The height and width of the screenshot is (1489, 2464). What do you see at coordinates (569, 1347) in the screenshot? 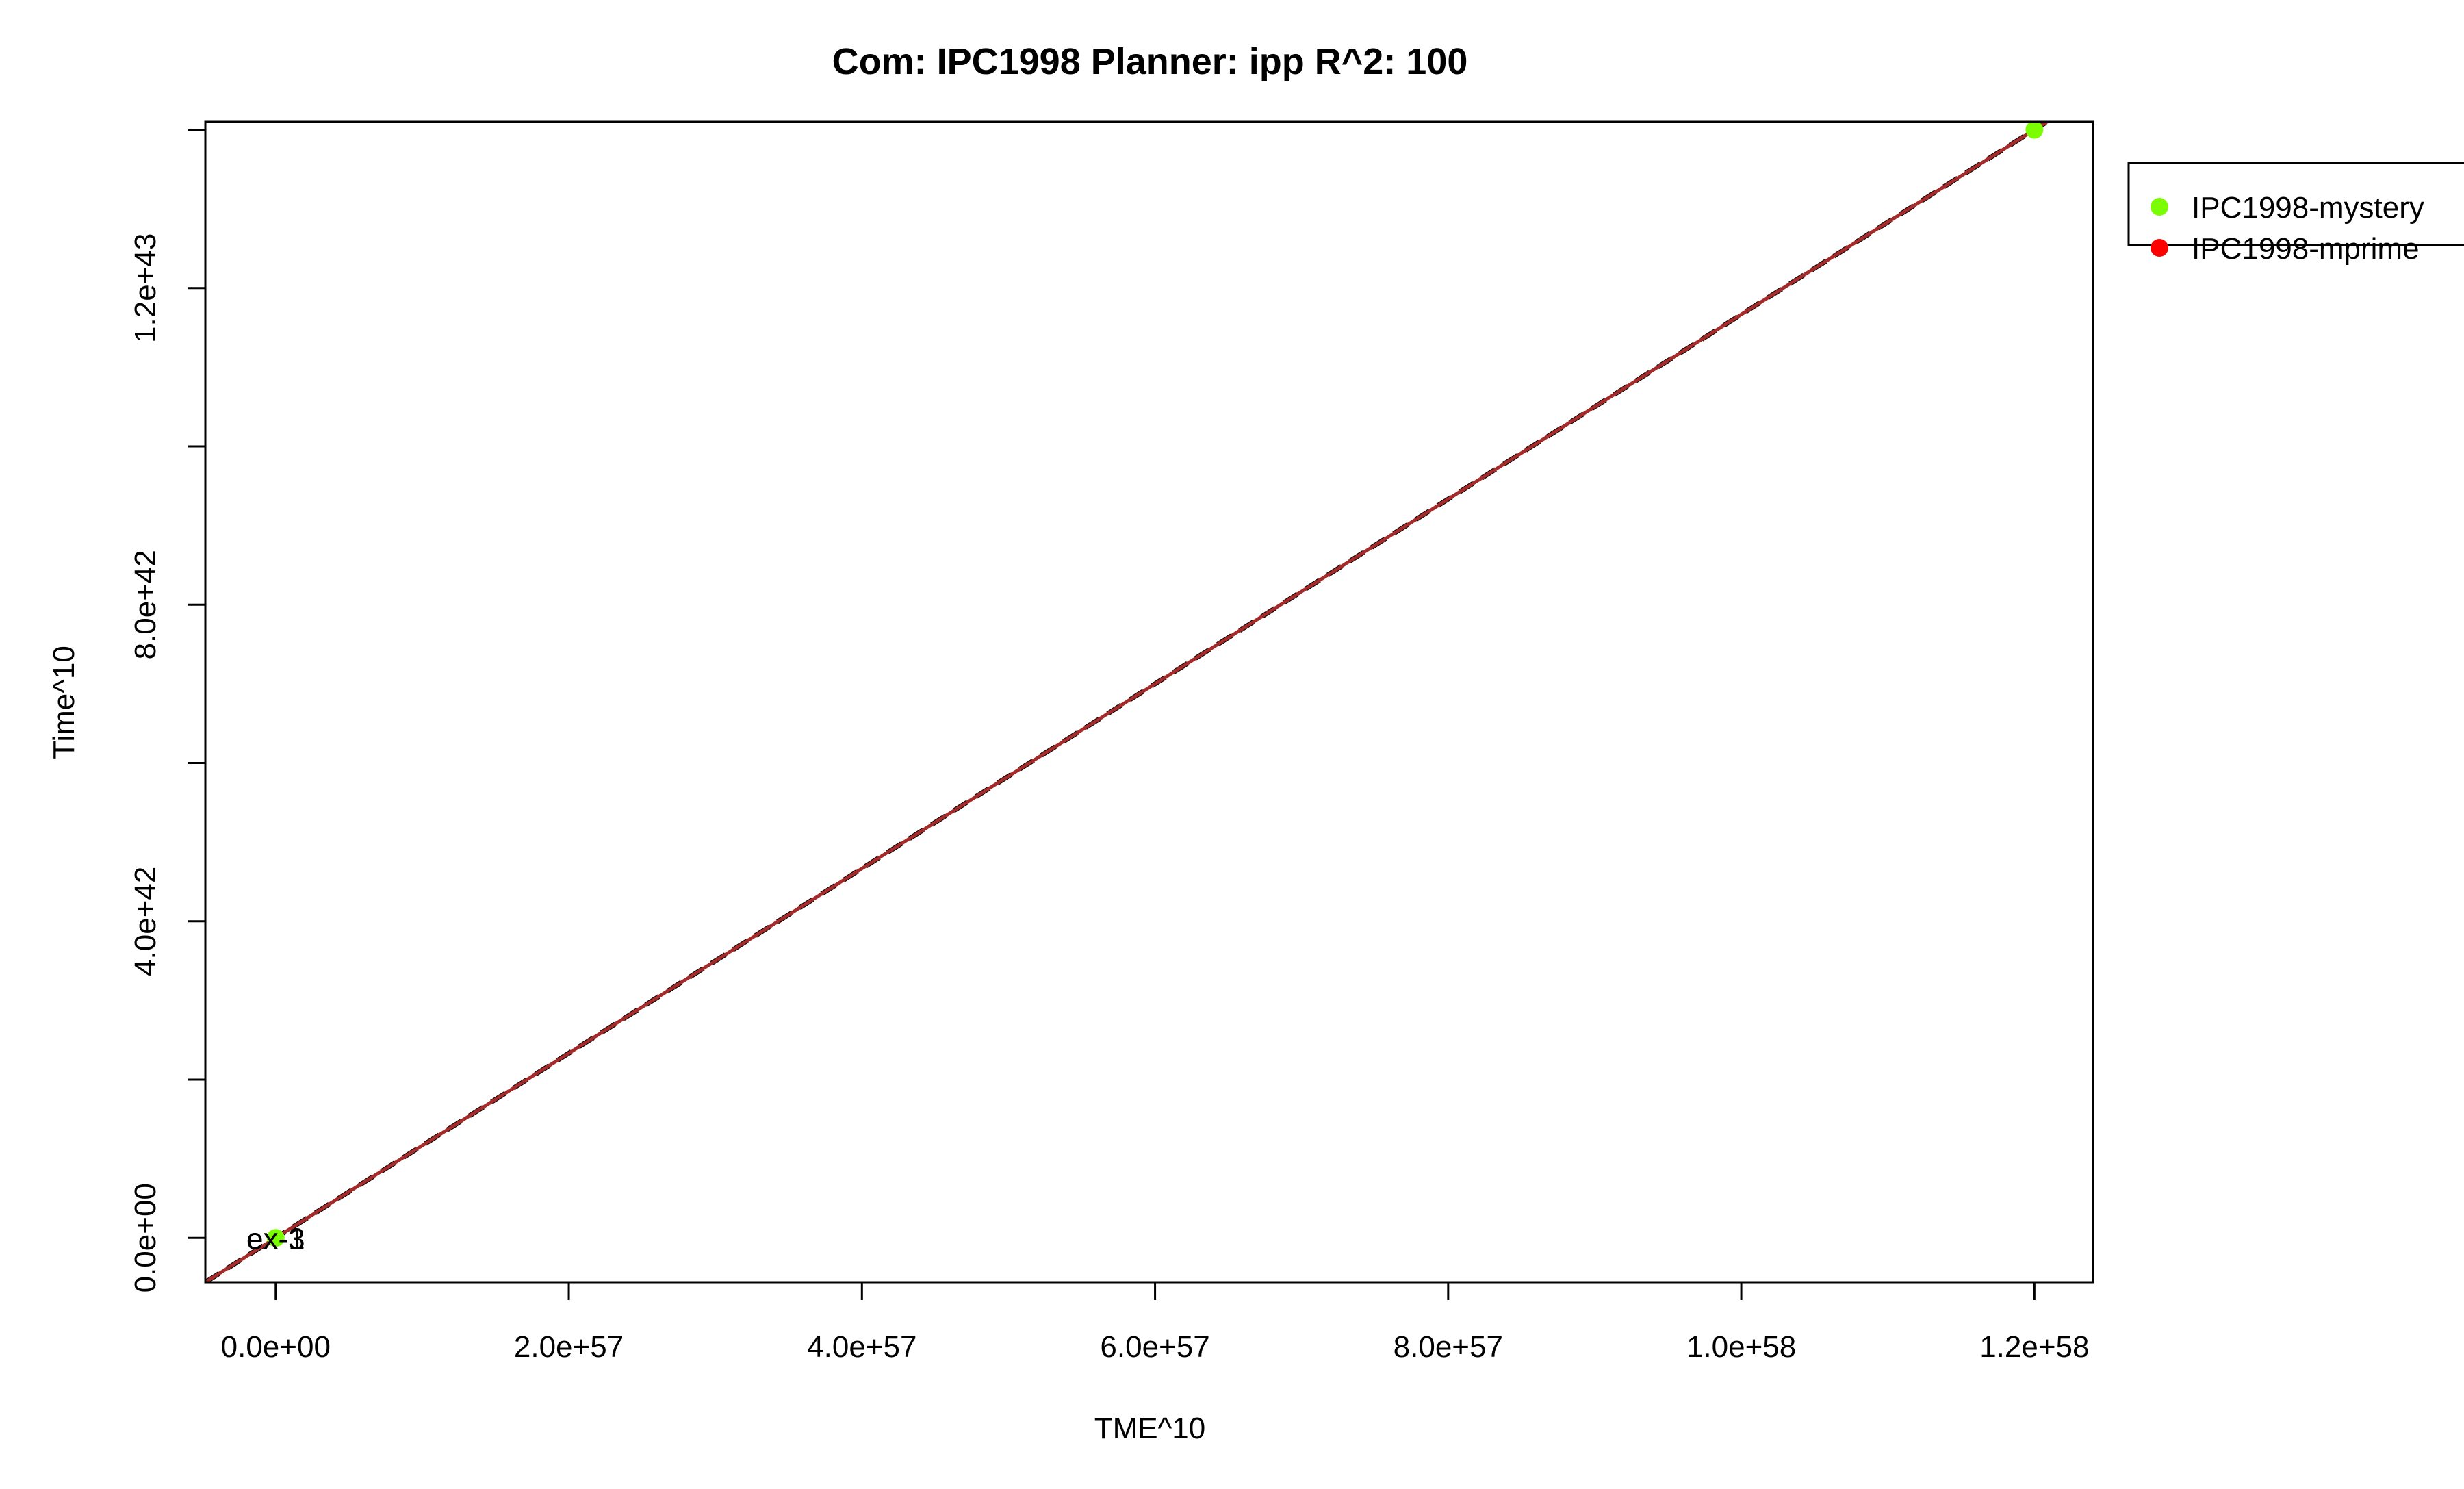
I see `x-tick-label: 2.0e+57` at bounding box center [569, 1347].